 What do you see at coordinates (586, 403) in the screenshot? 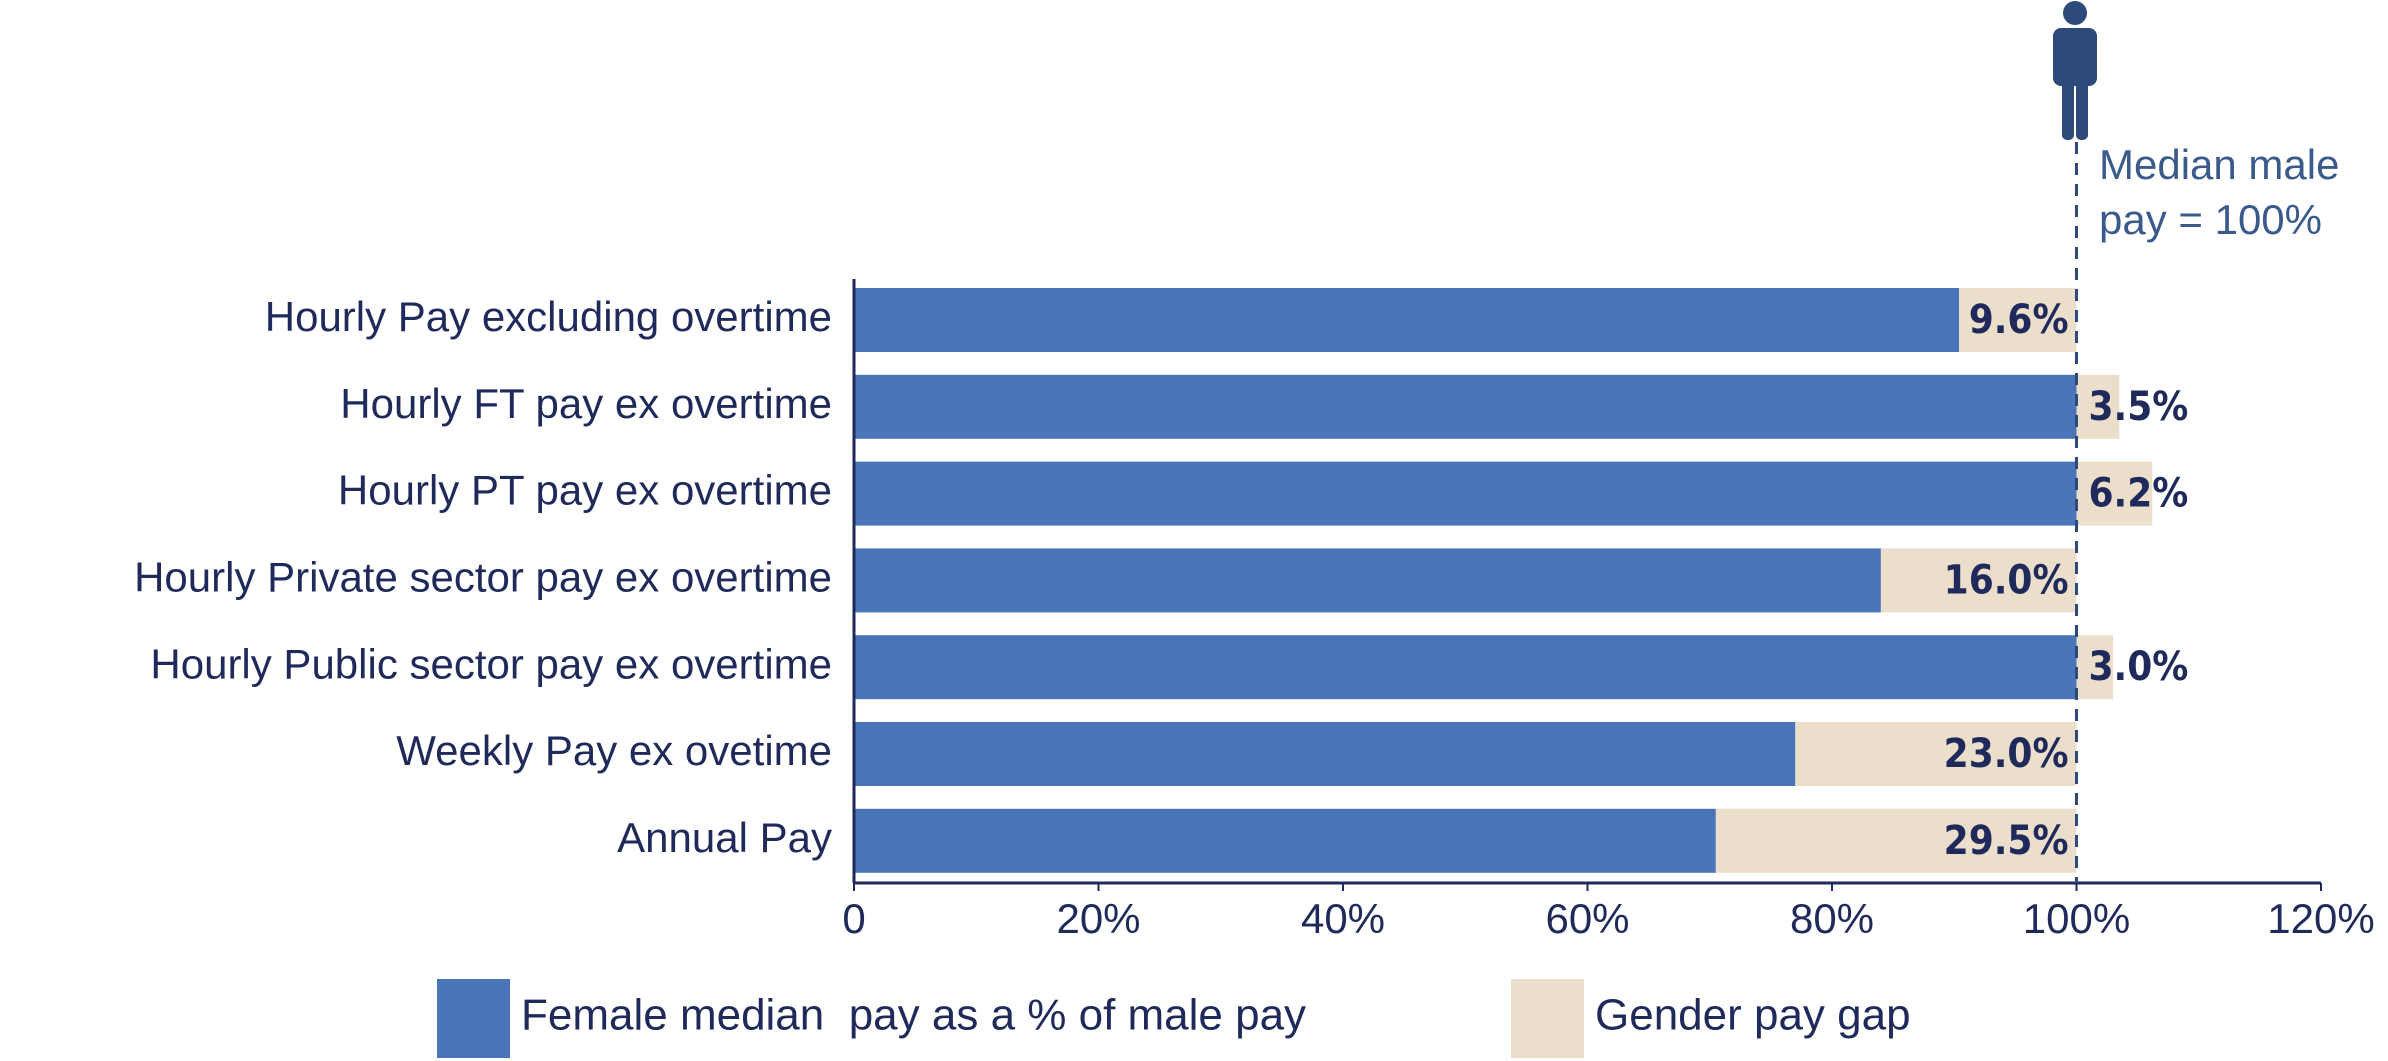
I see `category-label: Hourly FT pay ex overtime` at bounding box center [586, 403].